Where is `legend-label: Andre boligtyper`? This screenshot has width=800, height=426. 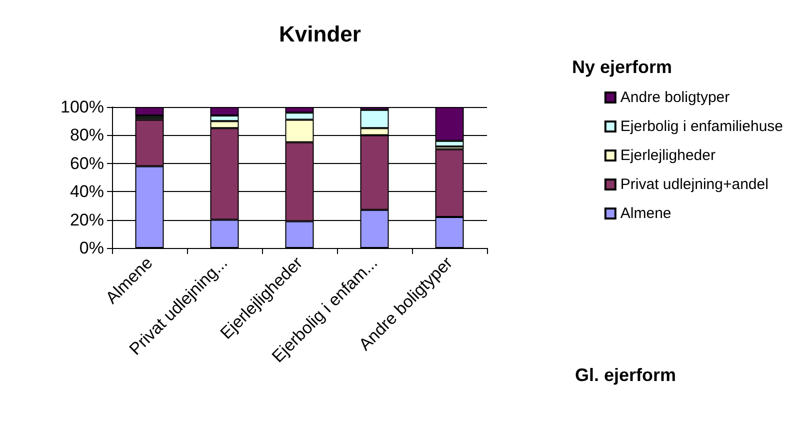
legend-label: Andre boligtyper is located at coordinates (675, 97).